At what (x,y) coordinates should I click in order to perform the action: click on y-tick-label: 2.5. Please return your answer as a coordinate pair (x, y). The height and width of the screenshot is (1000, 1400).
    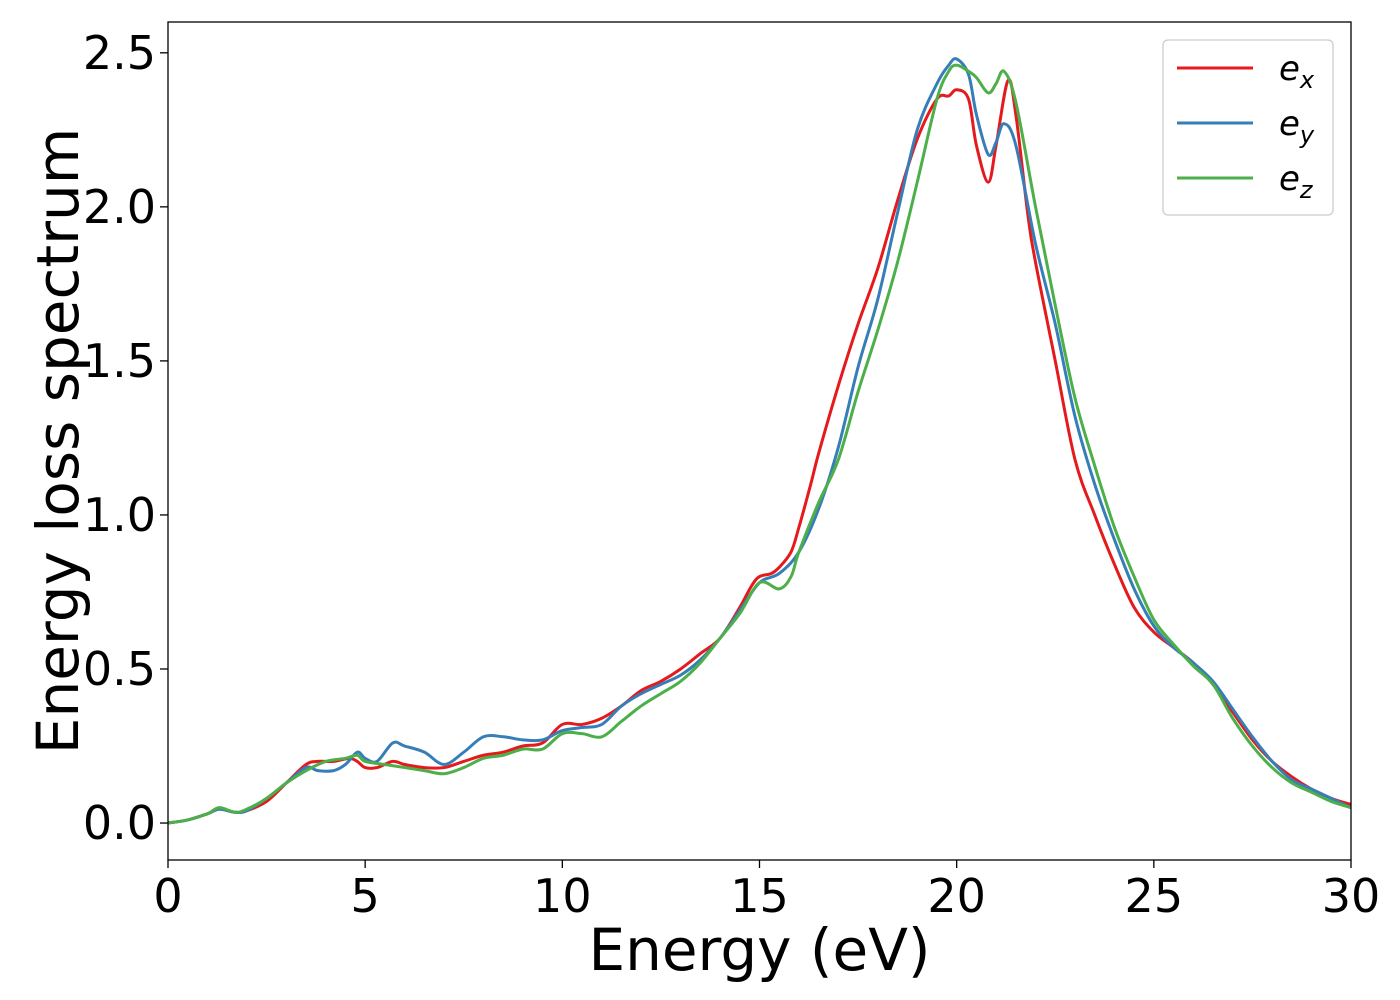
    Looking at the image, I should click on (119, 53).